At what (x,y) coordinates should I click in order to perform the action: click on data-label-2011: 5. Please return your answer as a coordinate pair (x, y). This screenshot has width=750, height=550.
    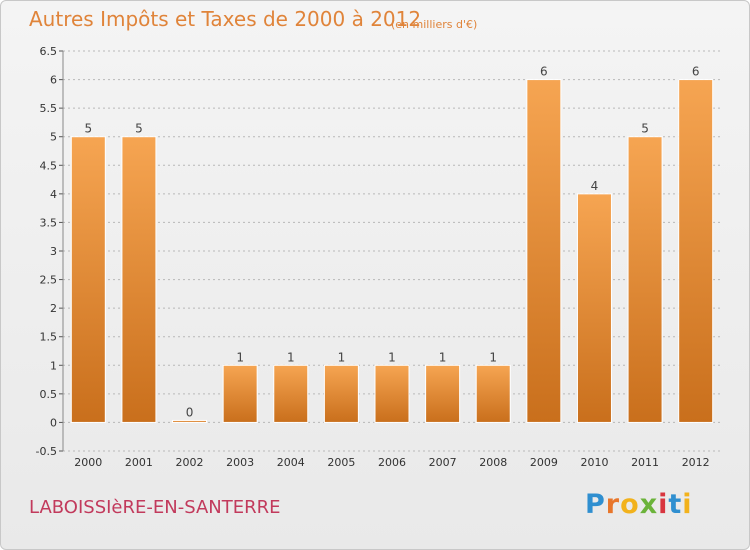
    Looking at the image, I should click on (645, 129).